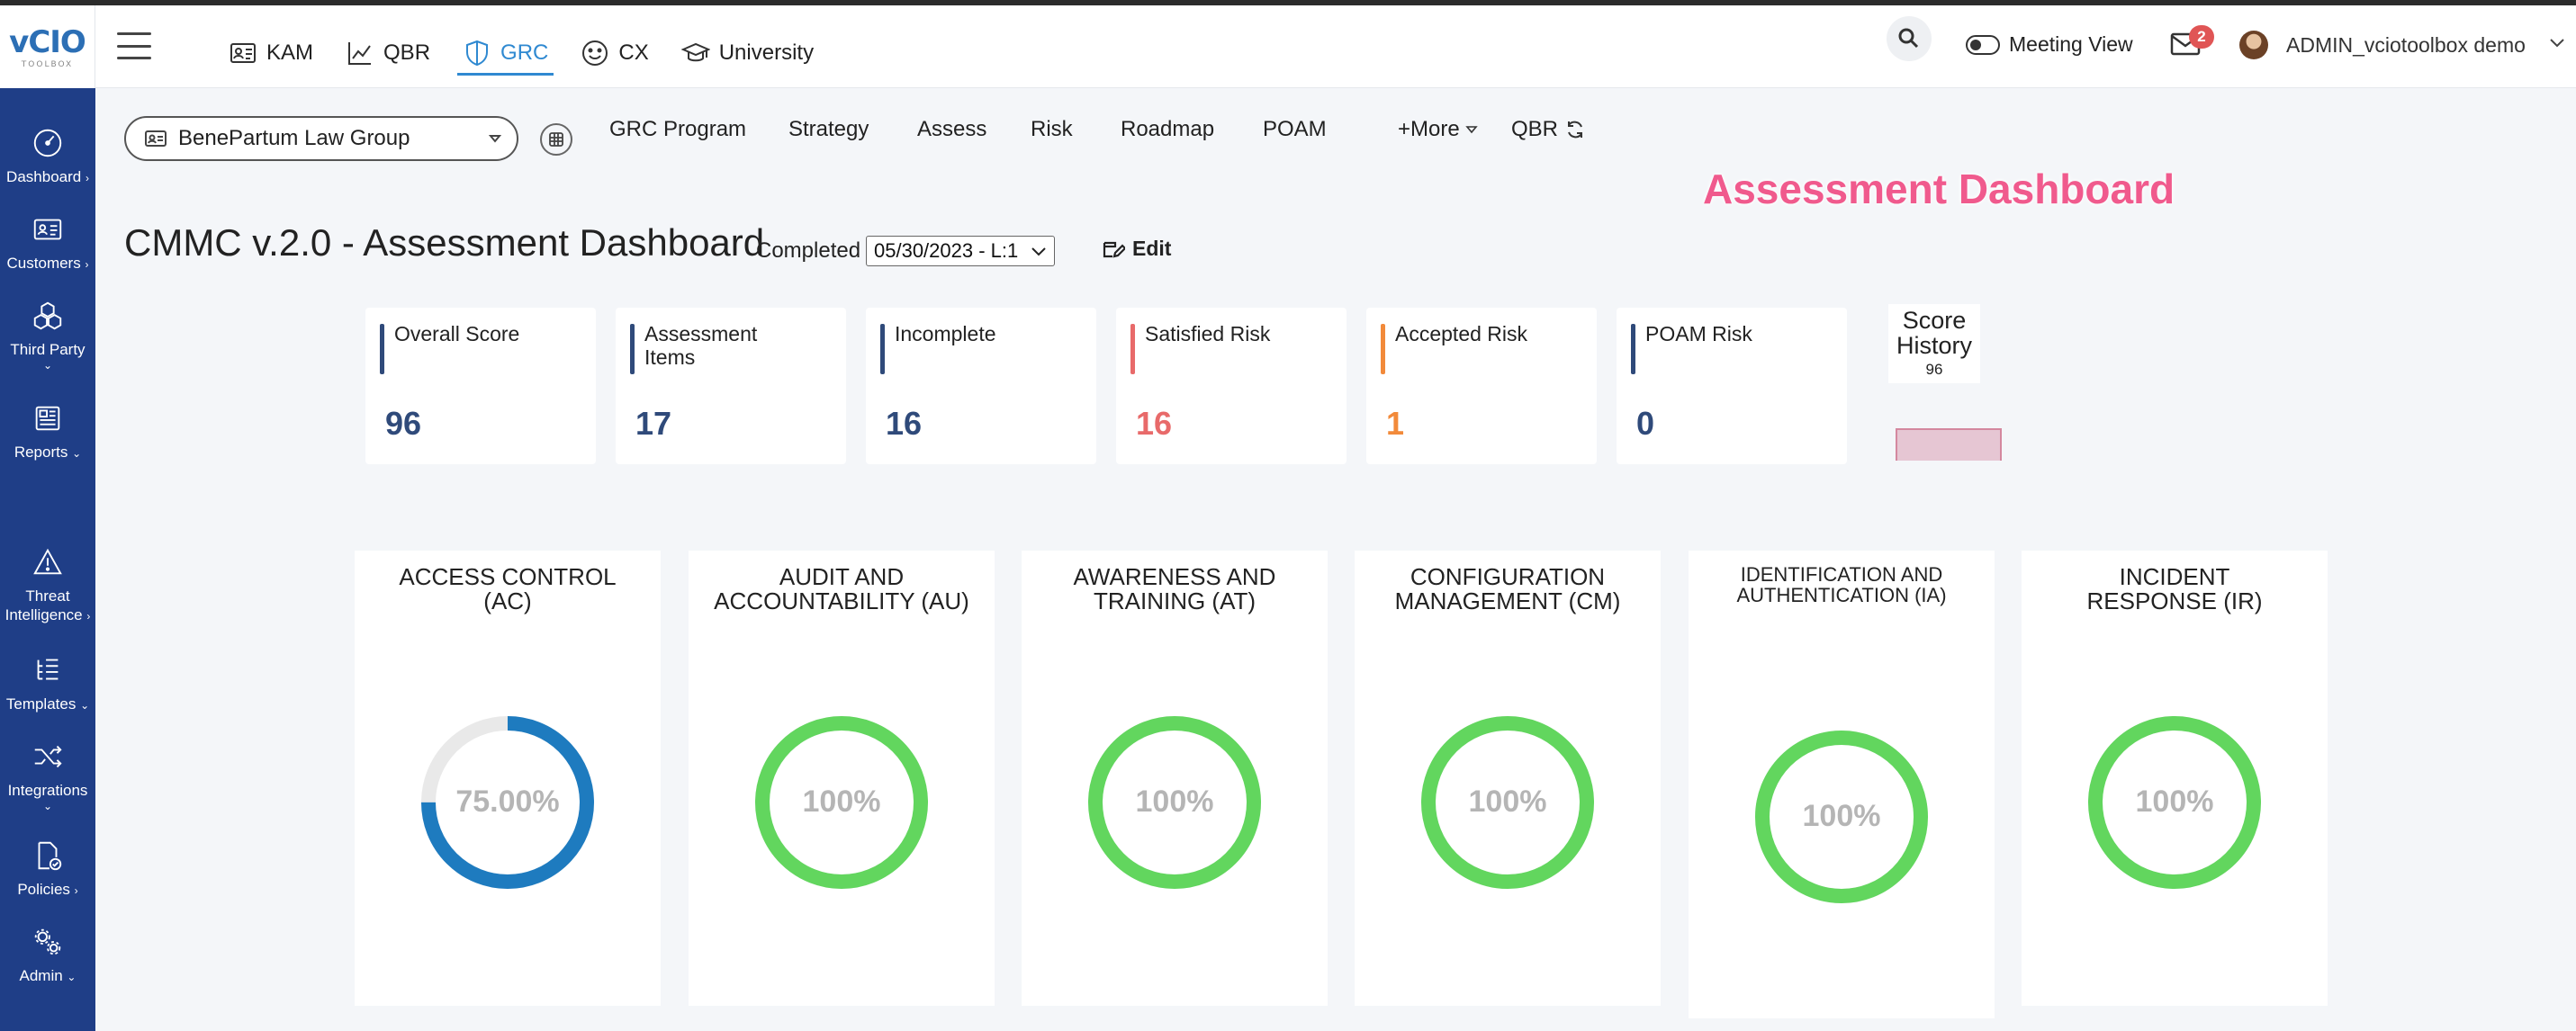  I want to click on nav-kam: KAM, so click(270, 53).